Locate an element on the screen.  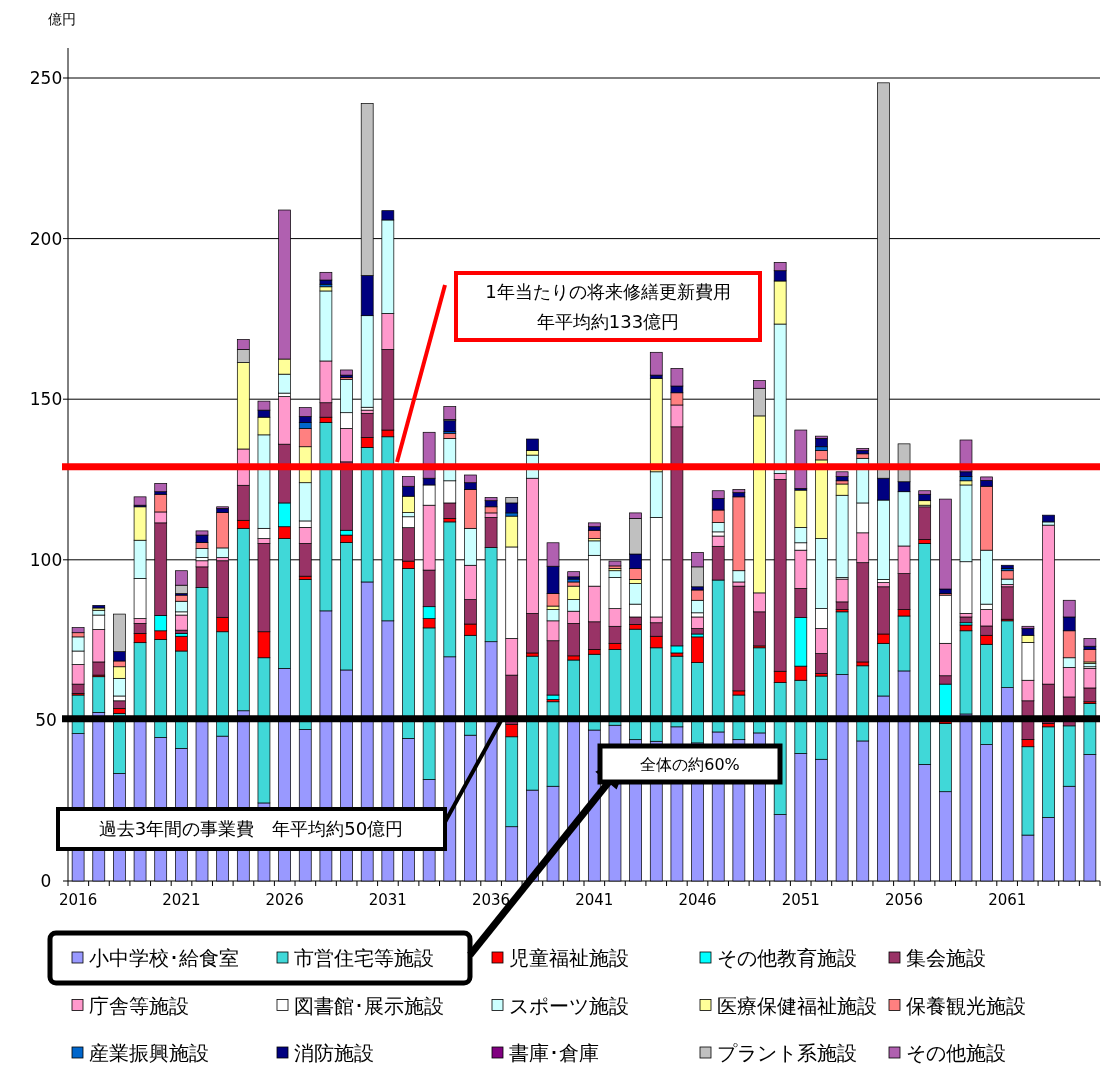
y-tick-label: 150 is located at coordinates (46, 399).